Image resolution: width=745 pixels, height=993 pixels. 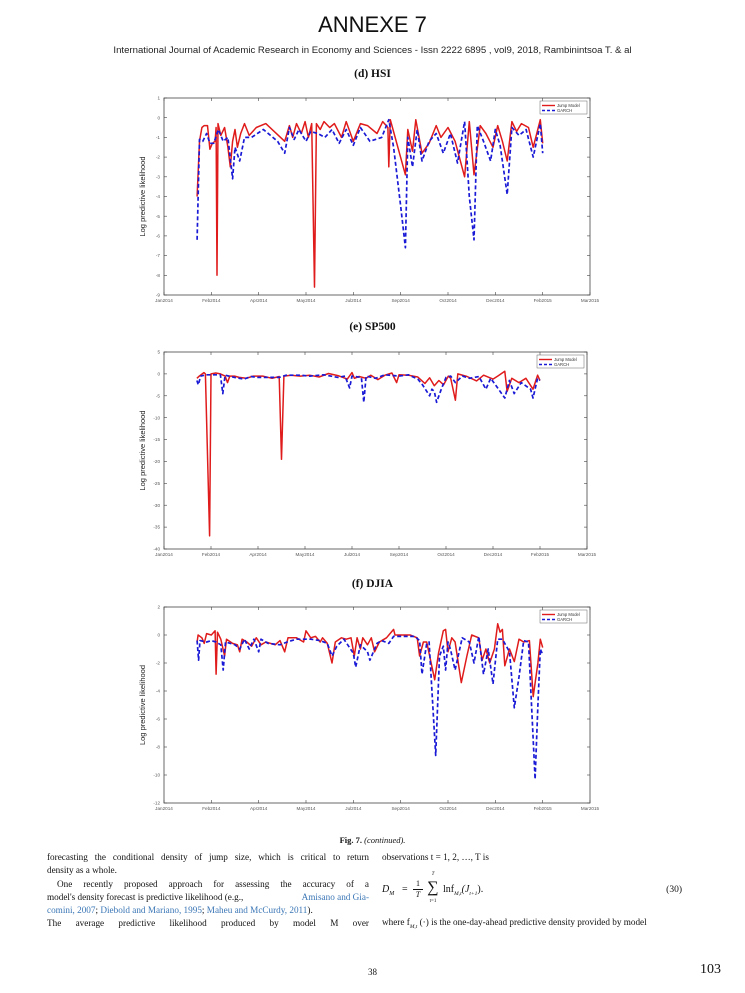 I want to click on chart-title-hsi: (d) HSI, so click(x=372, y=74).